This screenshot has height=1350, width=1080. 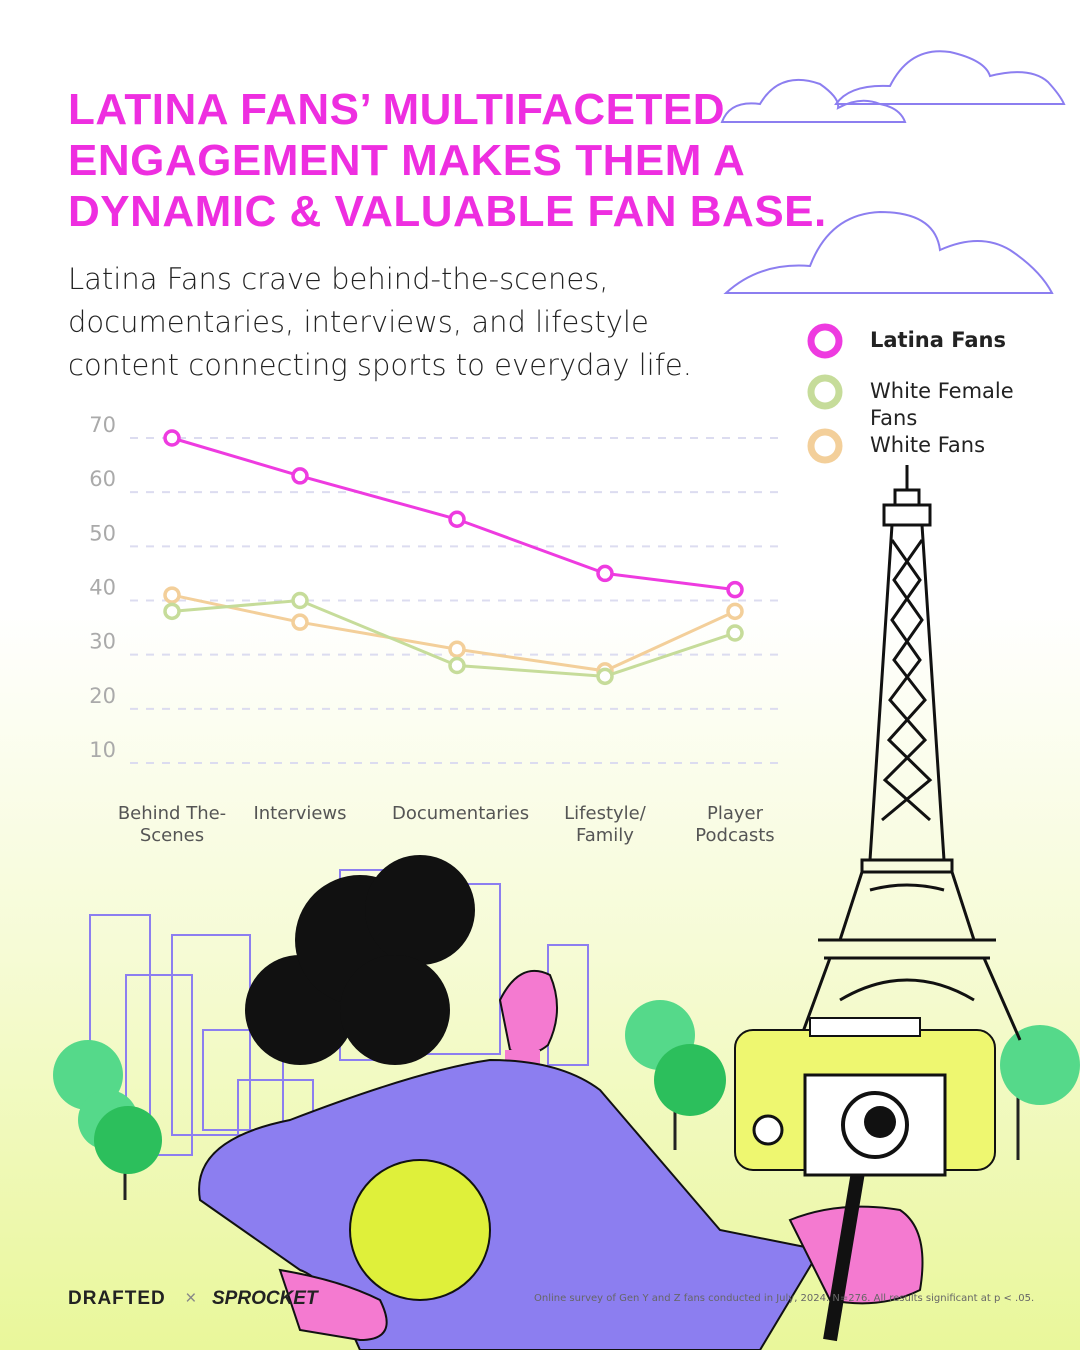 I want to click on x-tick-label: Behind The-Scenes, so click(x=172, y=824).